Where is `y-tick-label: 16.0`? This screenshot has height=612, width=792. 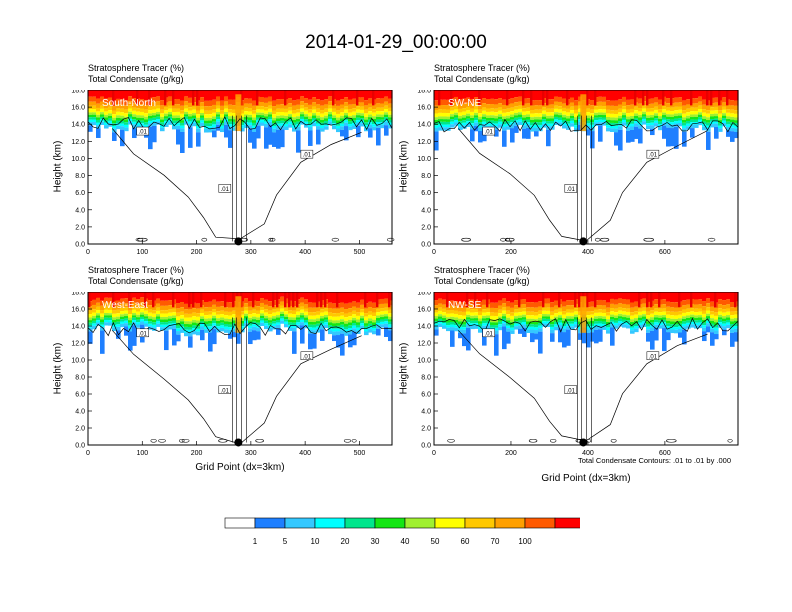
y-tick-label: 16.0 is located at coordinates (424, 108).